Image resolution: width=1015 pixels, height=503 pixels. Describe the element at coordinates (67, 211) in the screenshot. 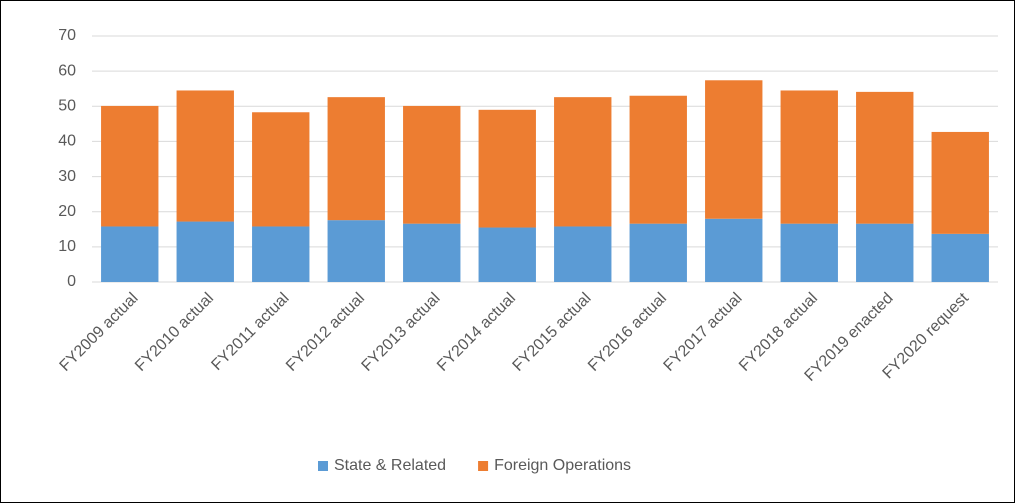

I see `y-tick-label: 20` at that location.